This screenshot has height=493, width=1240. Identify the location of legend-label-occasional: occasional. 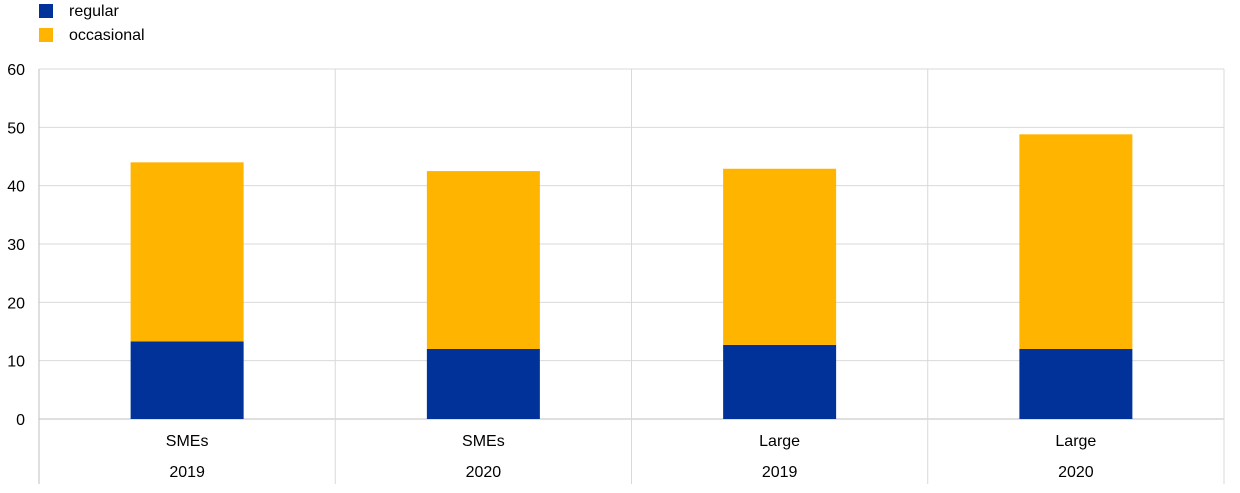
(107, 35).